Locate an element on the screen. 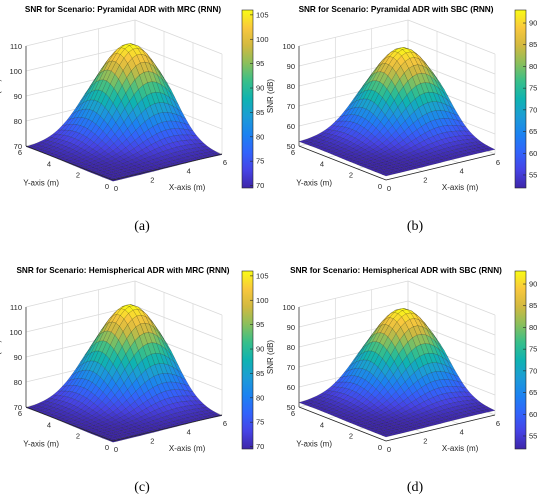 The height and width of the screenshot is (503, 550). x-tick-label-a-2: 4 is located at coordinates (189, 171).